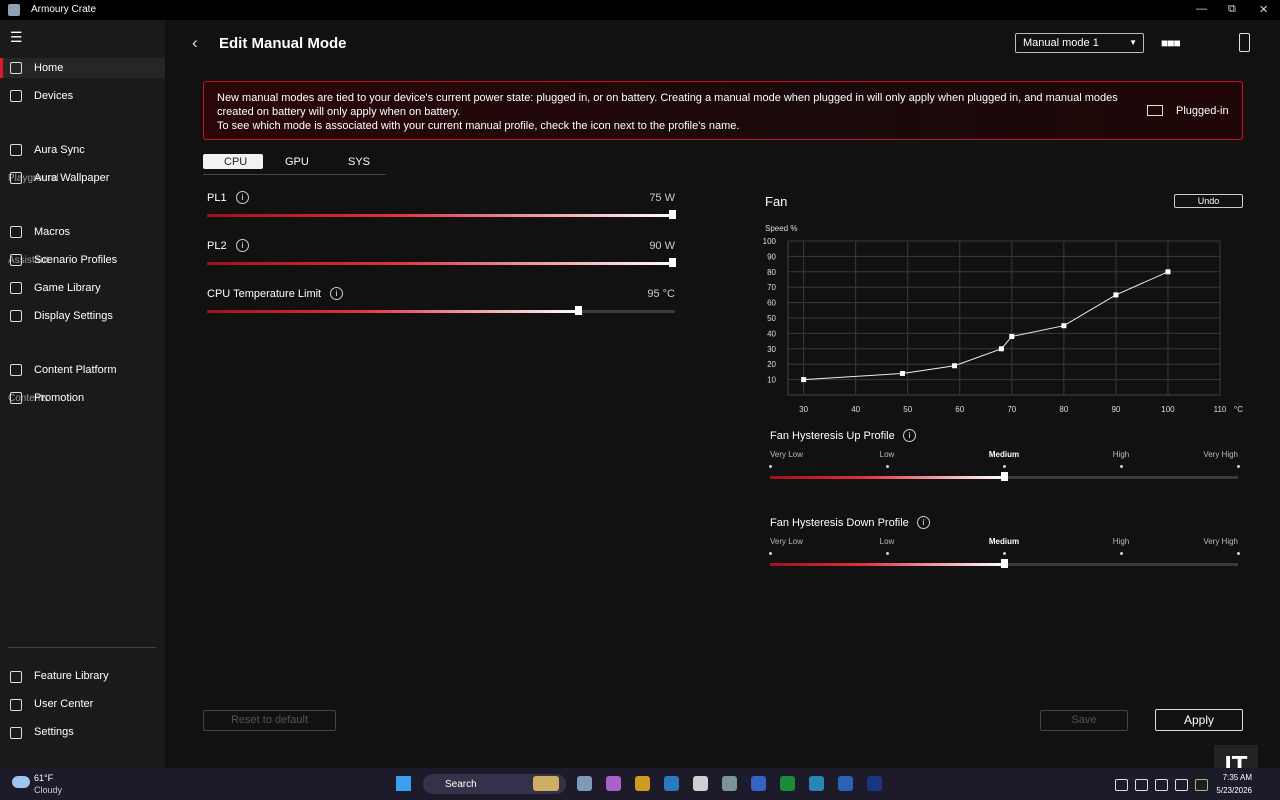  Describe the element at coordinates (1061, 43) in the screenshot. I see `mode-select-text: Manual mode 1` at that location.